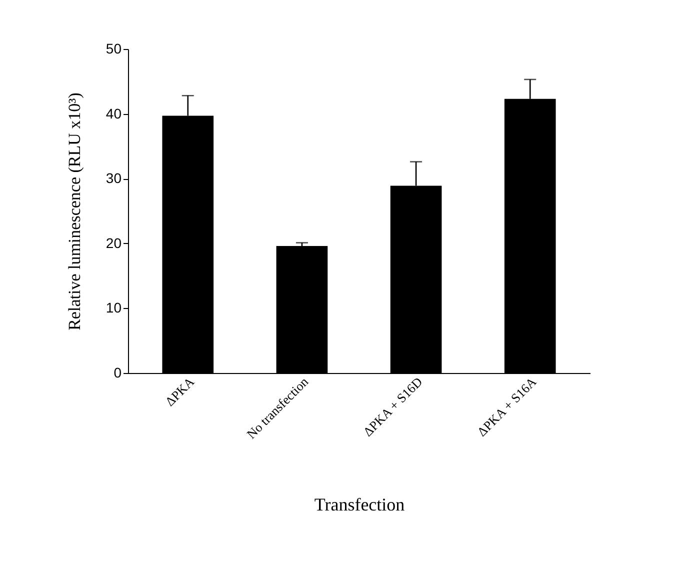  I want to click on y-tick-label: 40, so click(114, 113).